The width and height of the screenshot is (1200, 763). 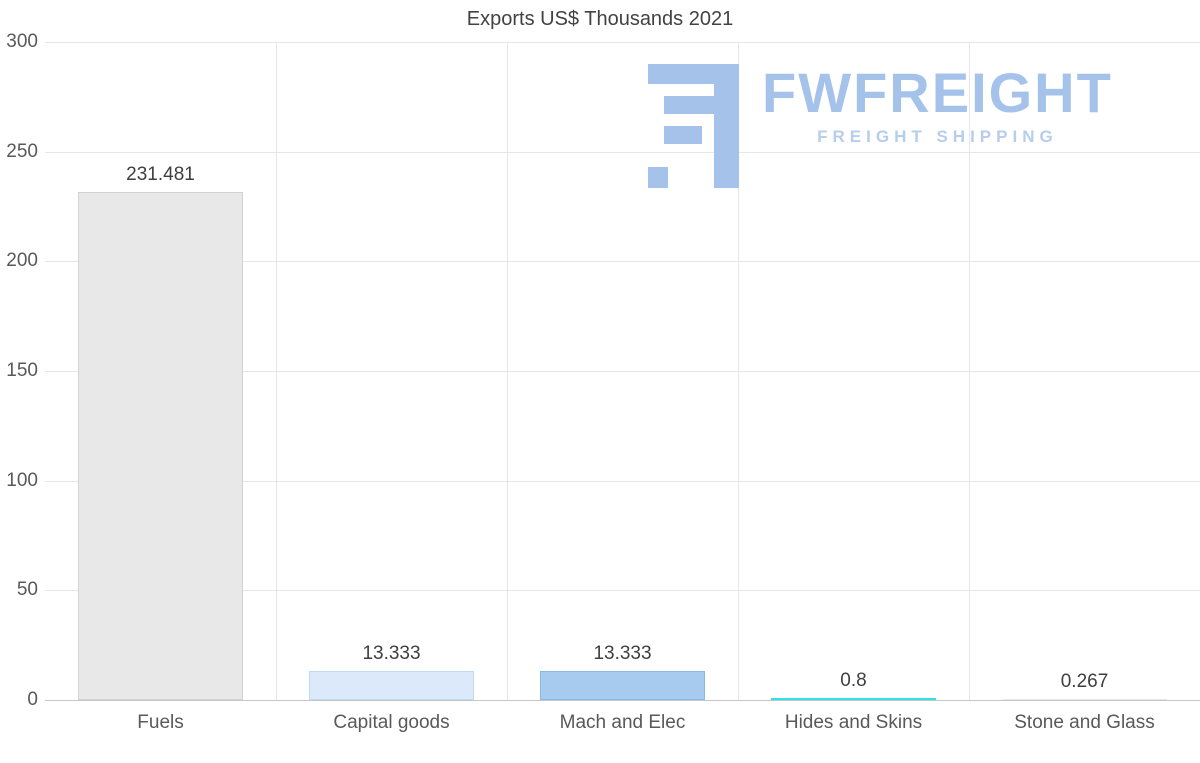 What do you see at coordinates (693, 126) in the screenshot?
I see `fwfreight-logo-icon` at bounding box center [693, 126].